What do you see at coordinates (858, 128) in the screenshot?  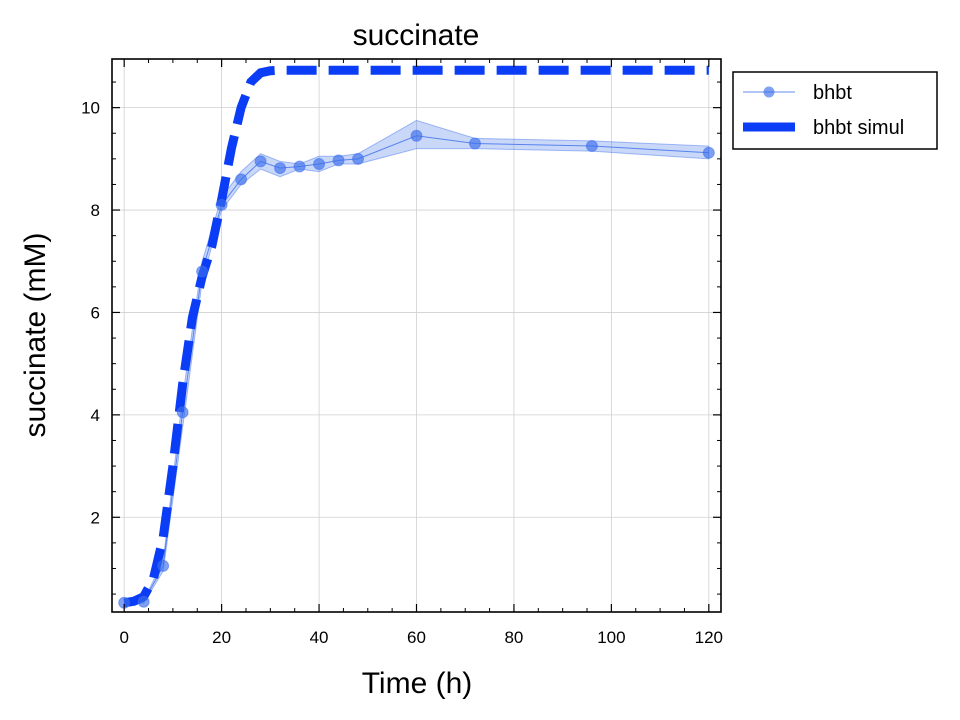 I see `legend-label-bhbt-simul: bhbt simul` at bounding box center [858, 128].